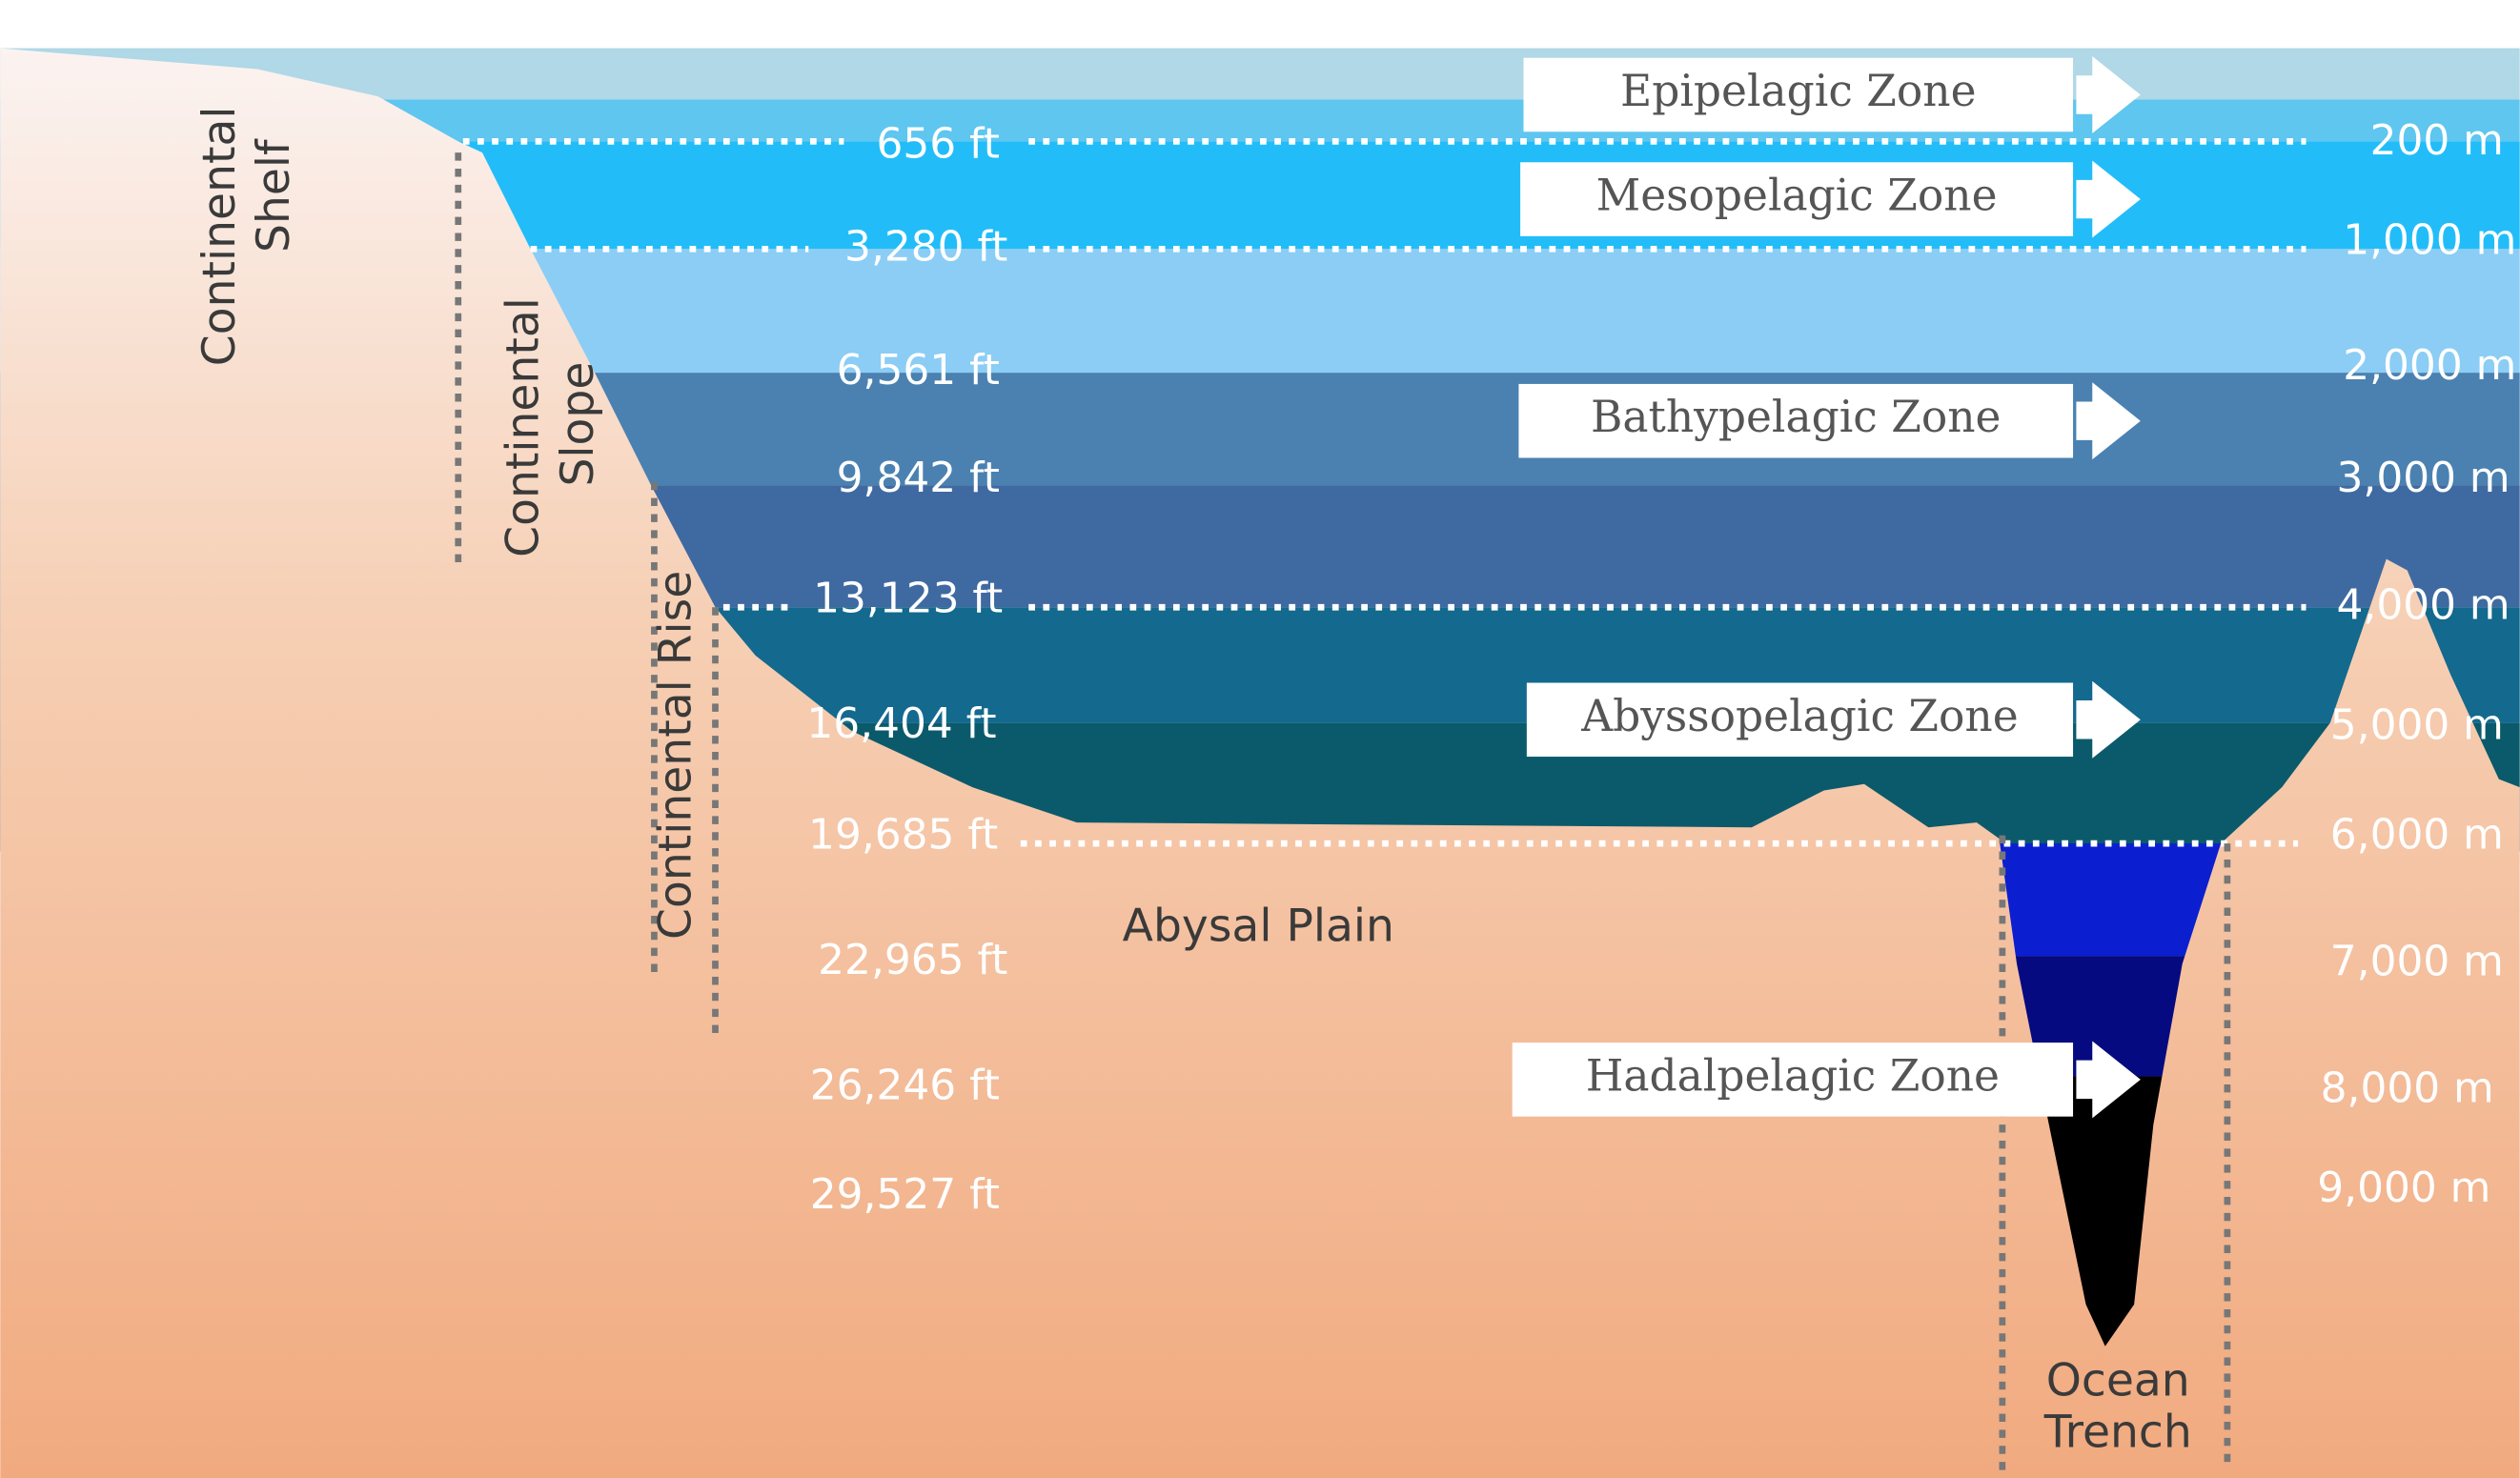 This screenshot has height=1478, width=2520. What do you see at coordinates (2403, 1188) in the screenshot?
I see `depth-m-label: 9,000 m` at bounding box center [2403, 1188].